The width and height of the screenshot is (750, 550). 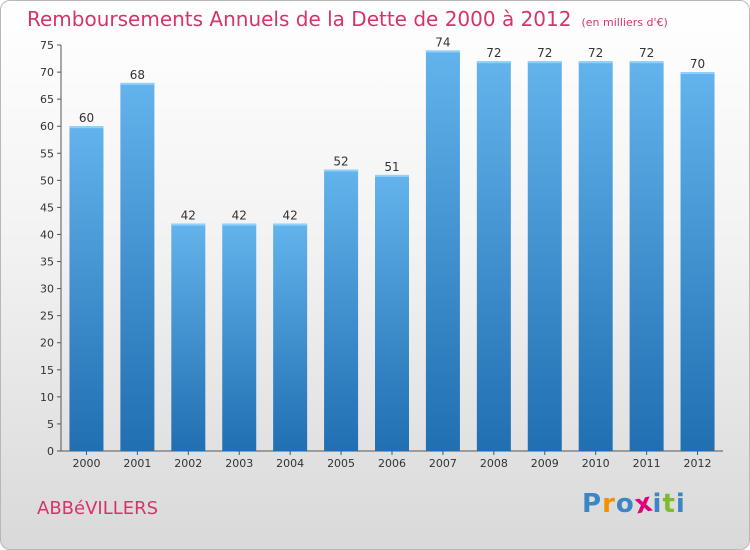 I want to click on data-label-2003: 42, so click(x=239, y=216).